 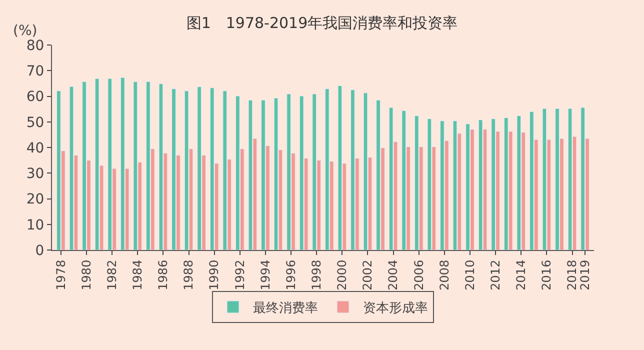 What do you see at coordinates (35, 200) in the screenshot?
I see `y-tick-label: 20` at bounding box center [35, 200].